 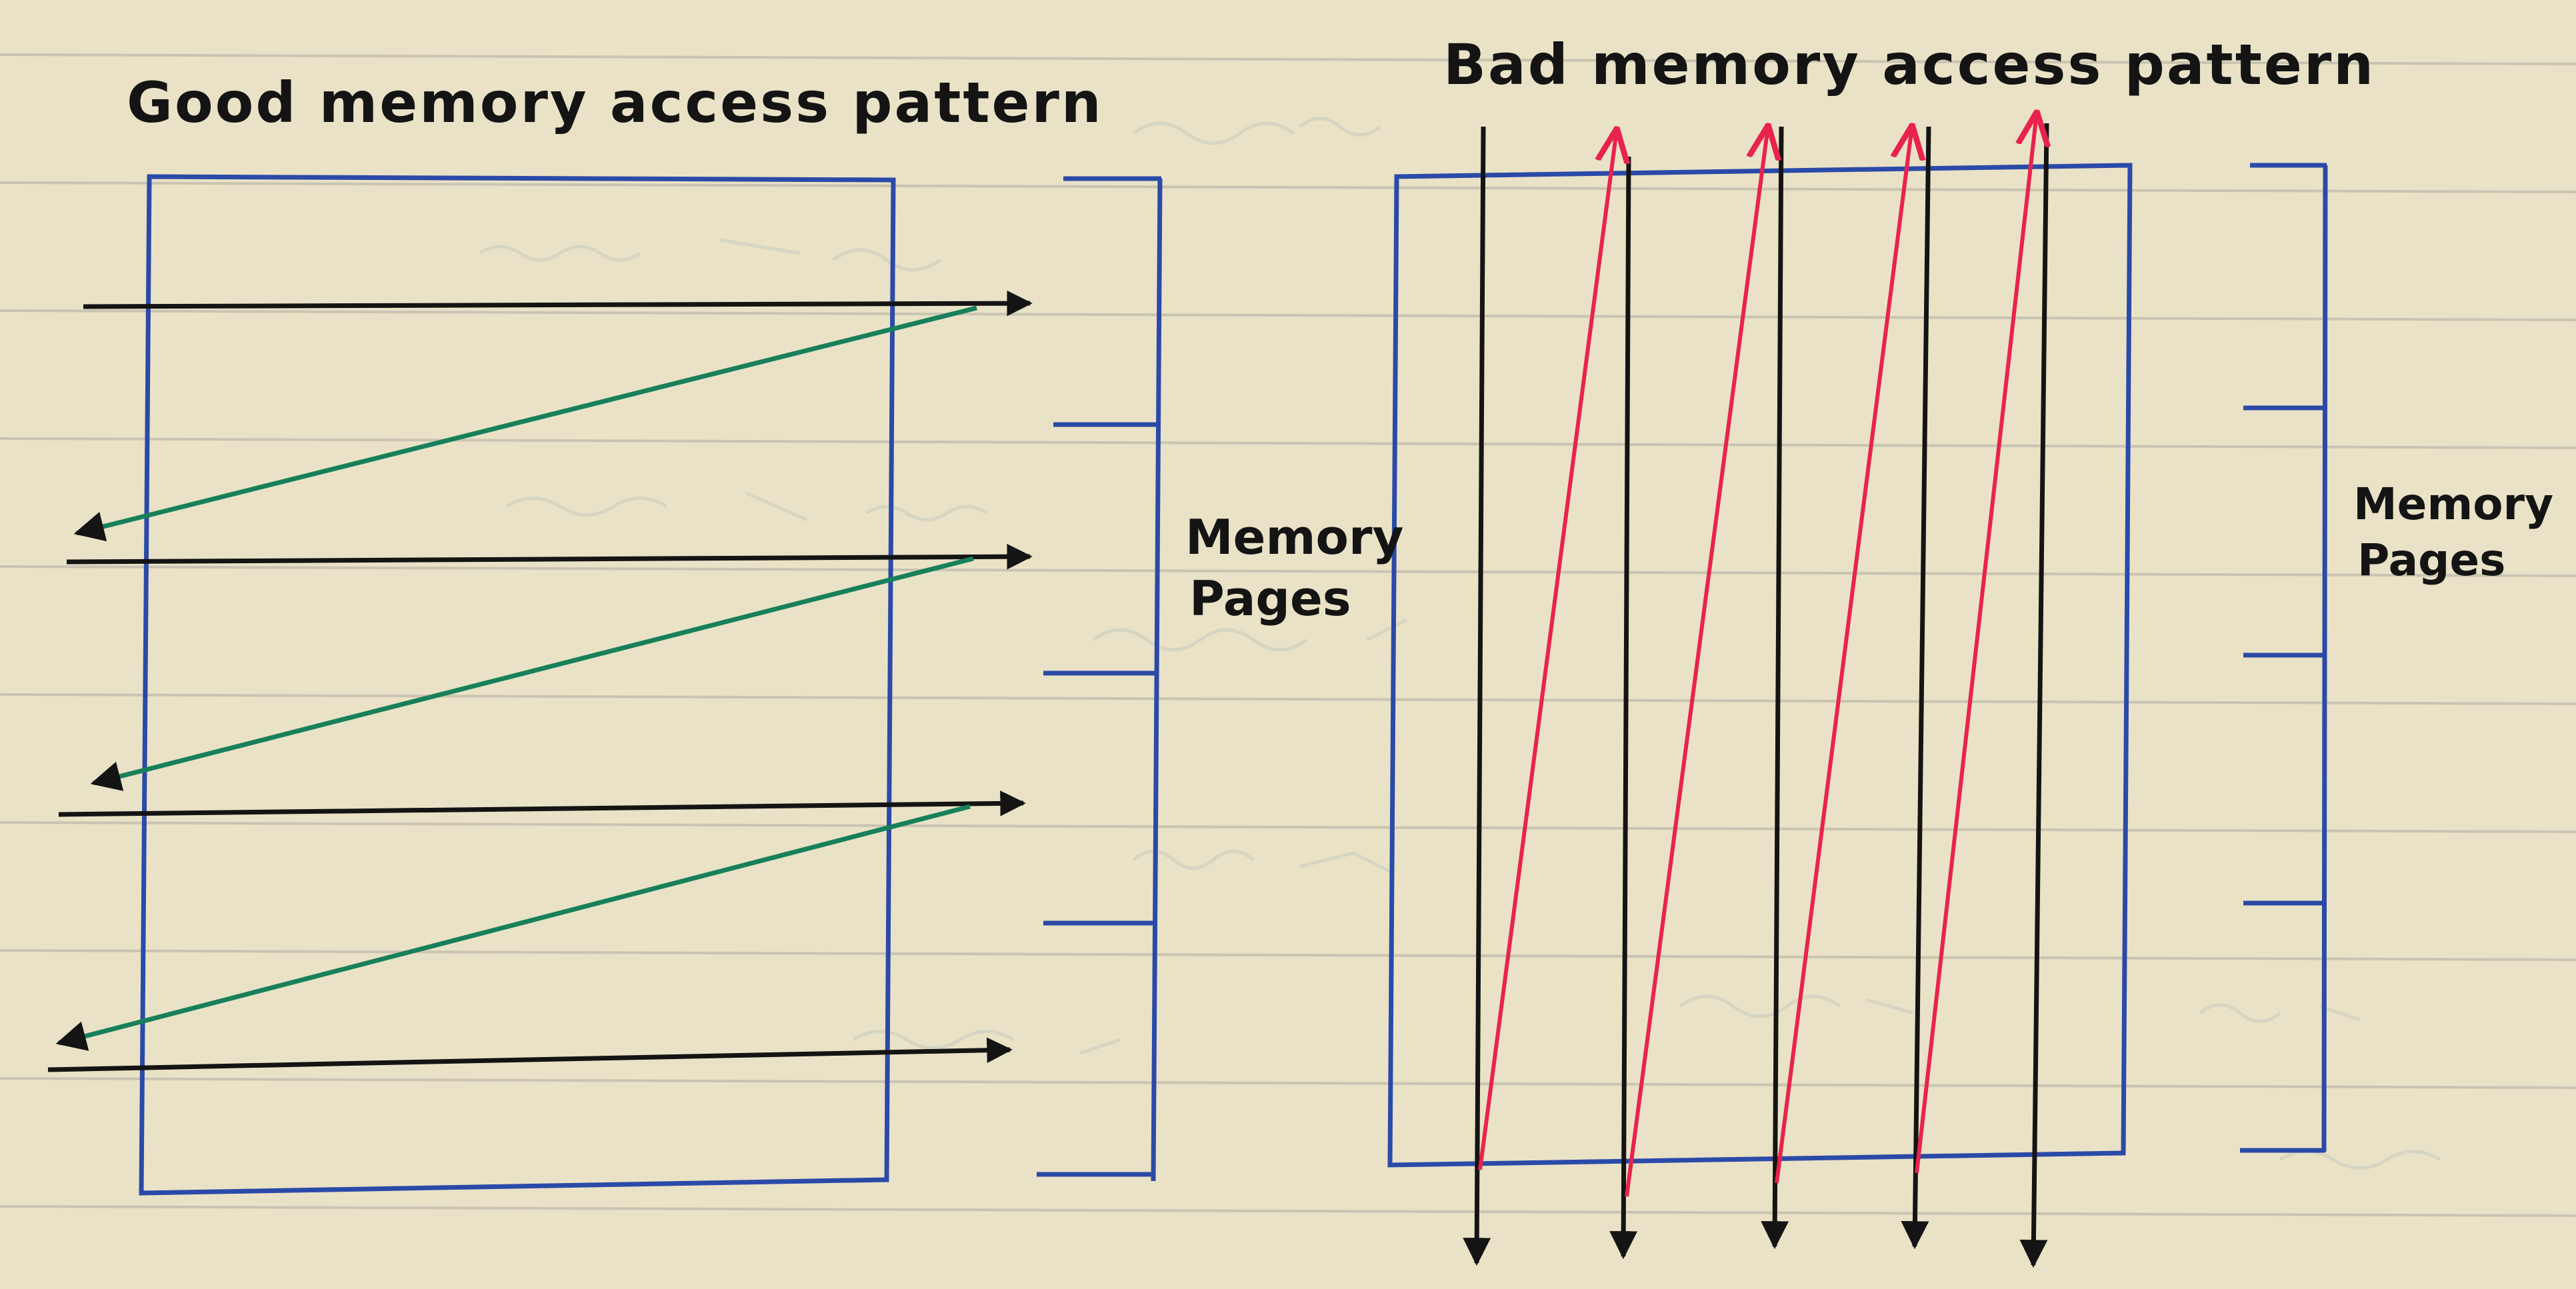 I want to click on bad-pages-brace, so click(x=2284, y=658).